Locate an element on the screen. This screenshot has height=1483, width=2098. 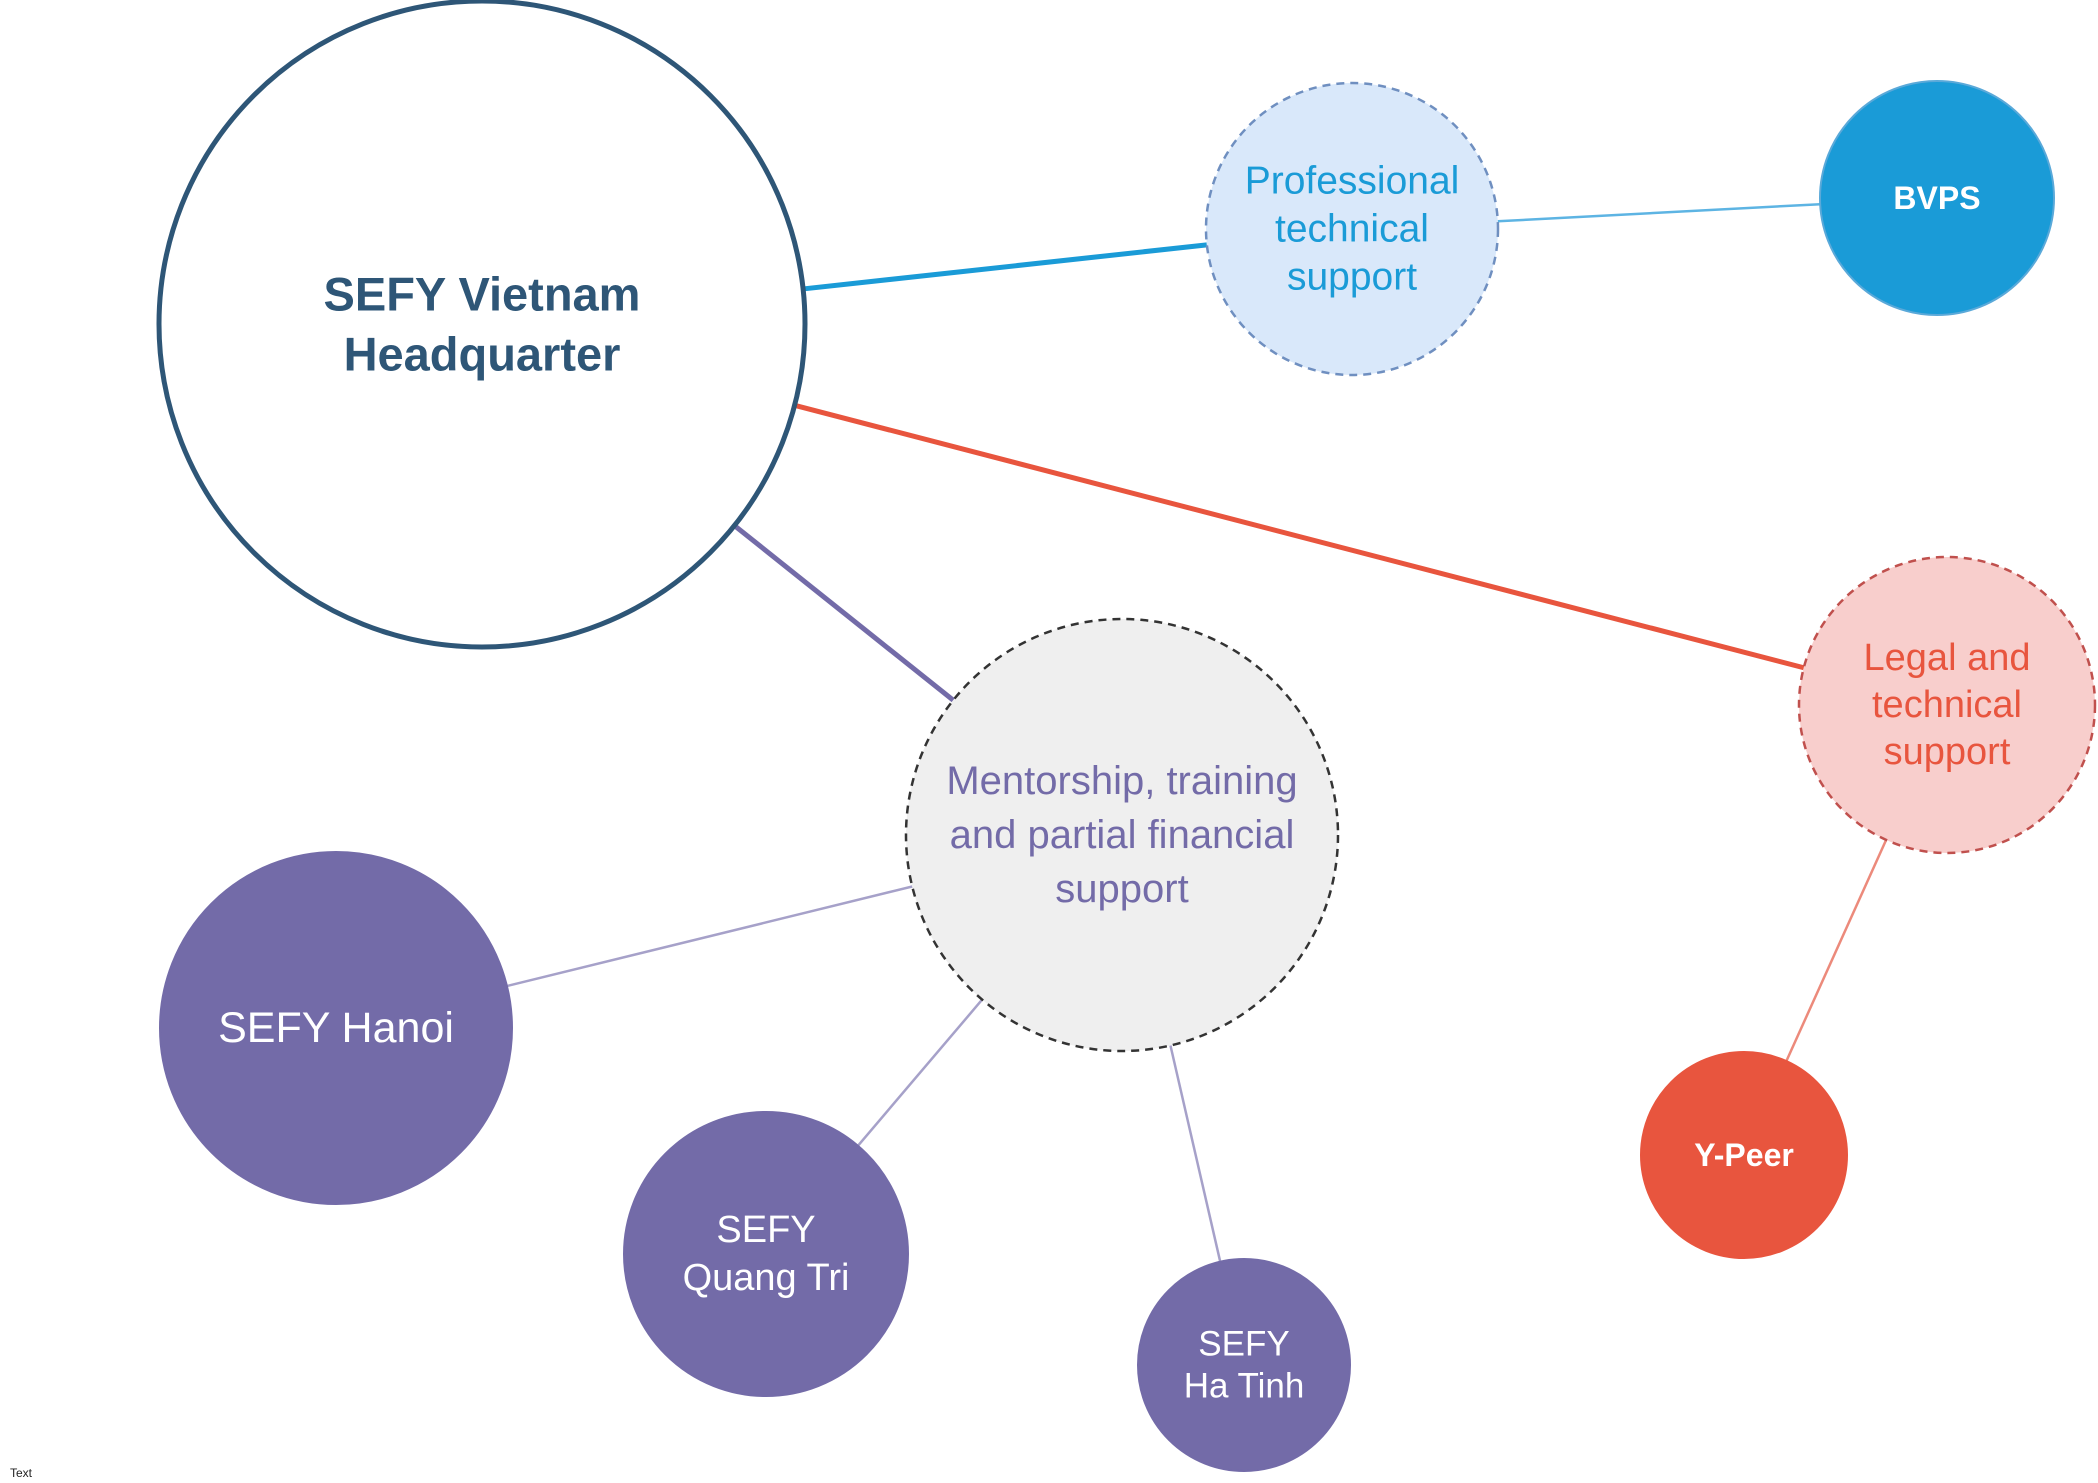
node-label-mentorship-line-3: support is located at coordinates (1121, 889).